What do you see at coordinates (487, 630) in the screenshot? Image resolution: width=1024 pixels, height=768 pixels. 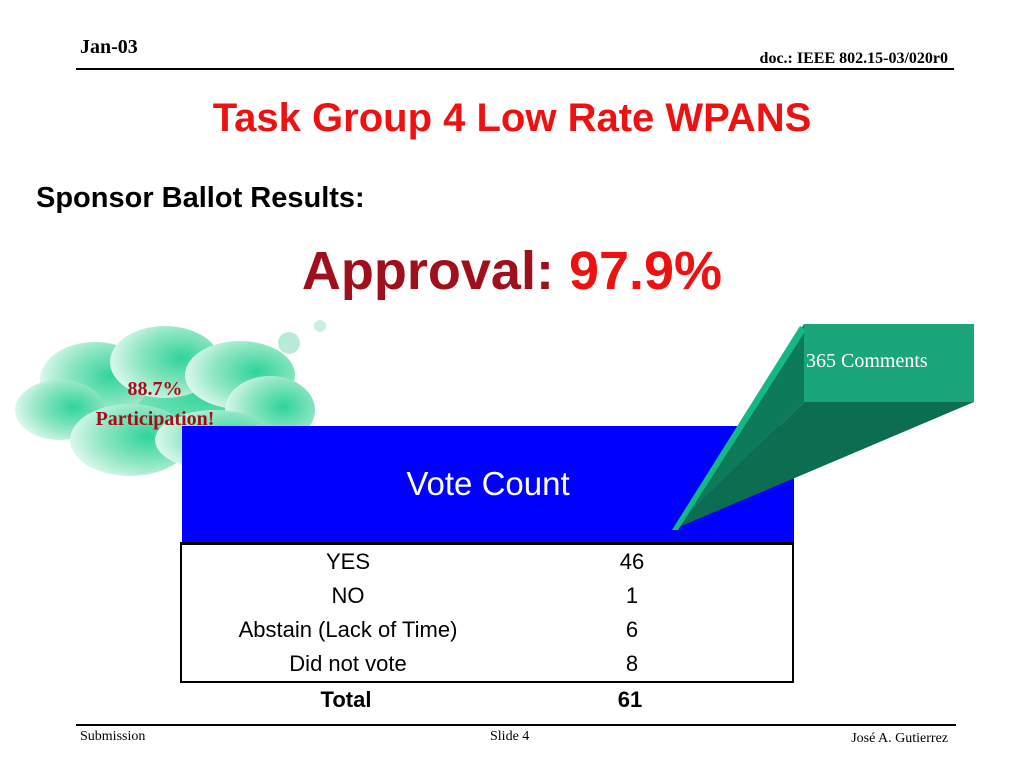 I see `table-row: Abstain (Lack of Time) 6` at bounding box center [487, 630].